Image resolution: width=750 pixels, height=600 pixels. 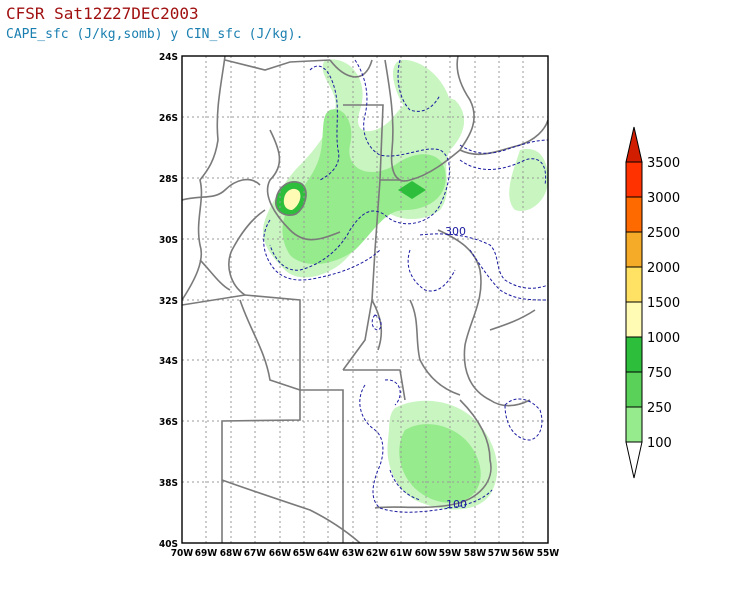 I want to click on cape-east-patch, so click(x=528, y=180).